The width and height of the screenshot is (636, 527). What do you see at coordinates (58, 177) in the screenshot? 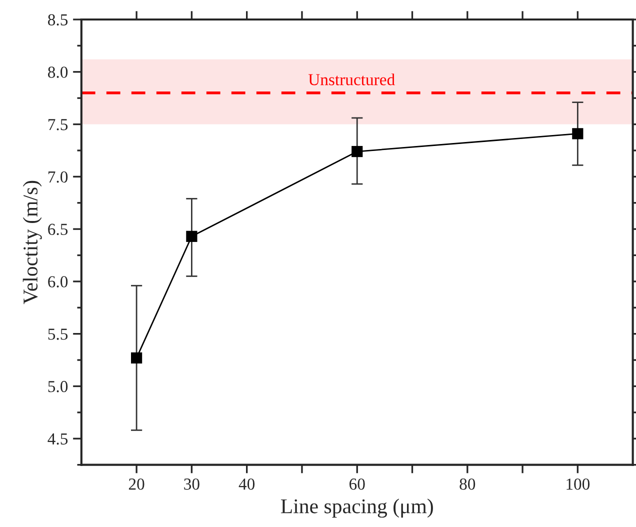
I see `y-tick-label: 7.0` at bounding box center [58, 177].